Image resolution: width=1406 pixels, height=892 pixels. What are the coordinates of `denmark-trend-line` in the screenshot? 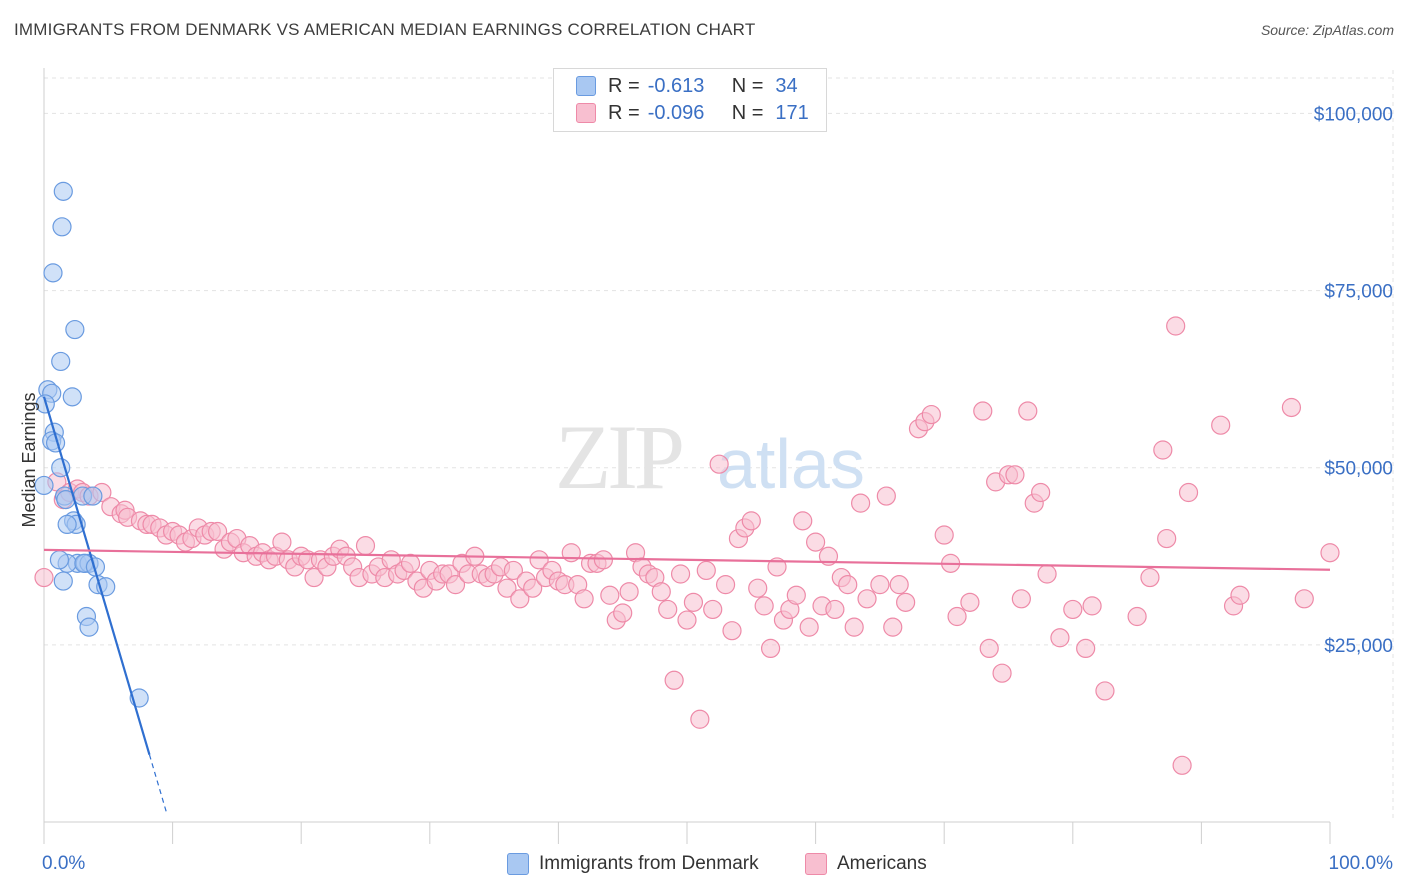 It's located at (96, 575).